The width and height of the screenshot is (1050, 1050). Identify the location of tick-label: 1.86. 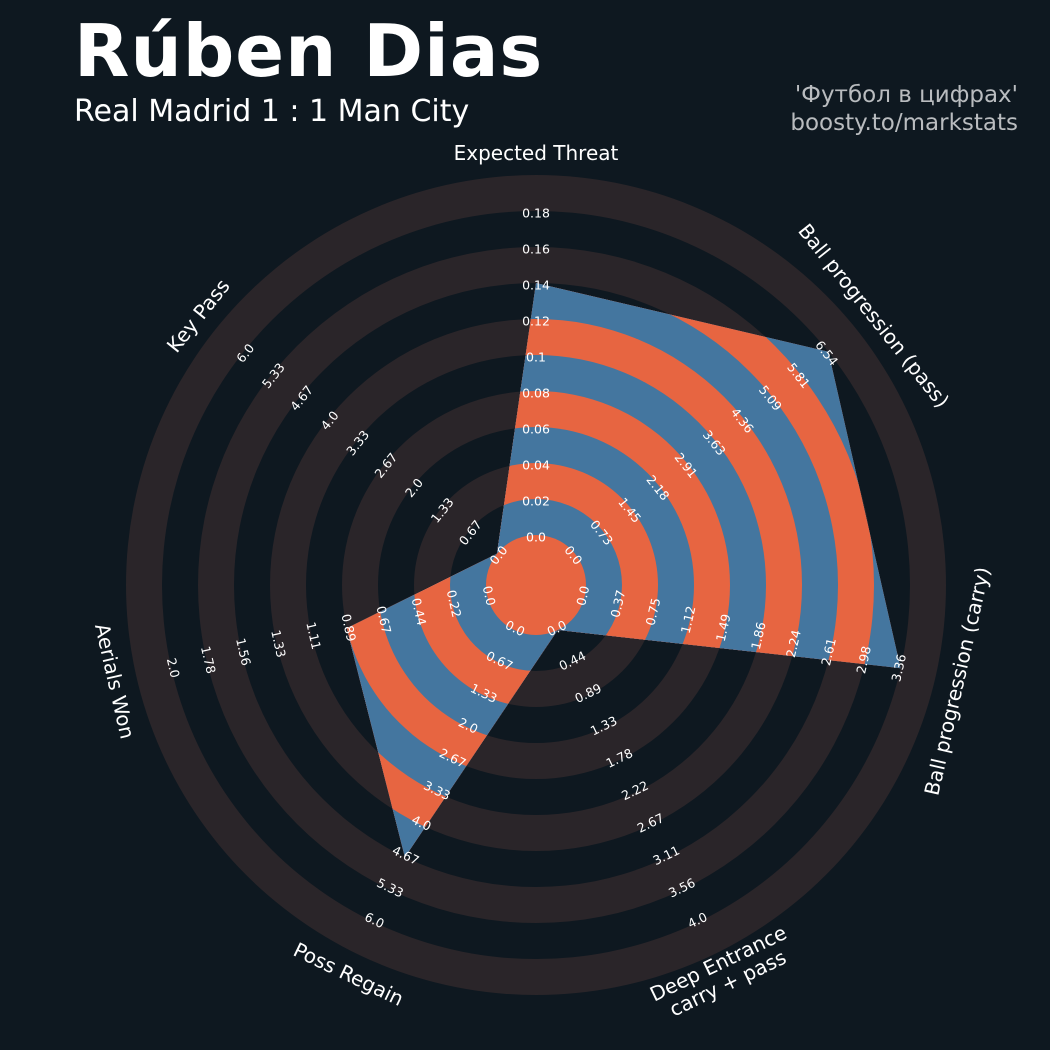
(758, 635).